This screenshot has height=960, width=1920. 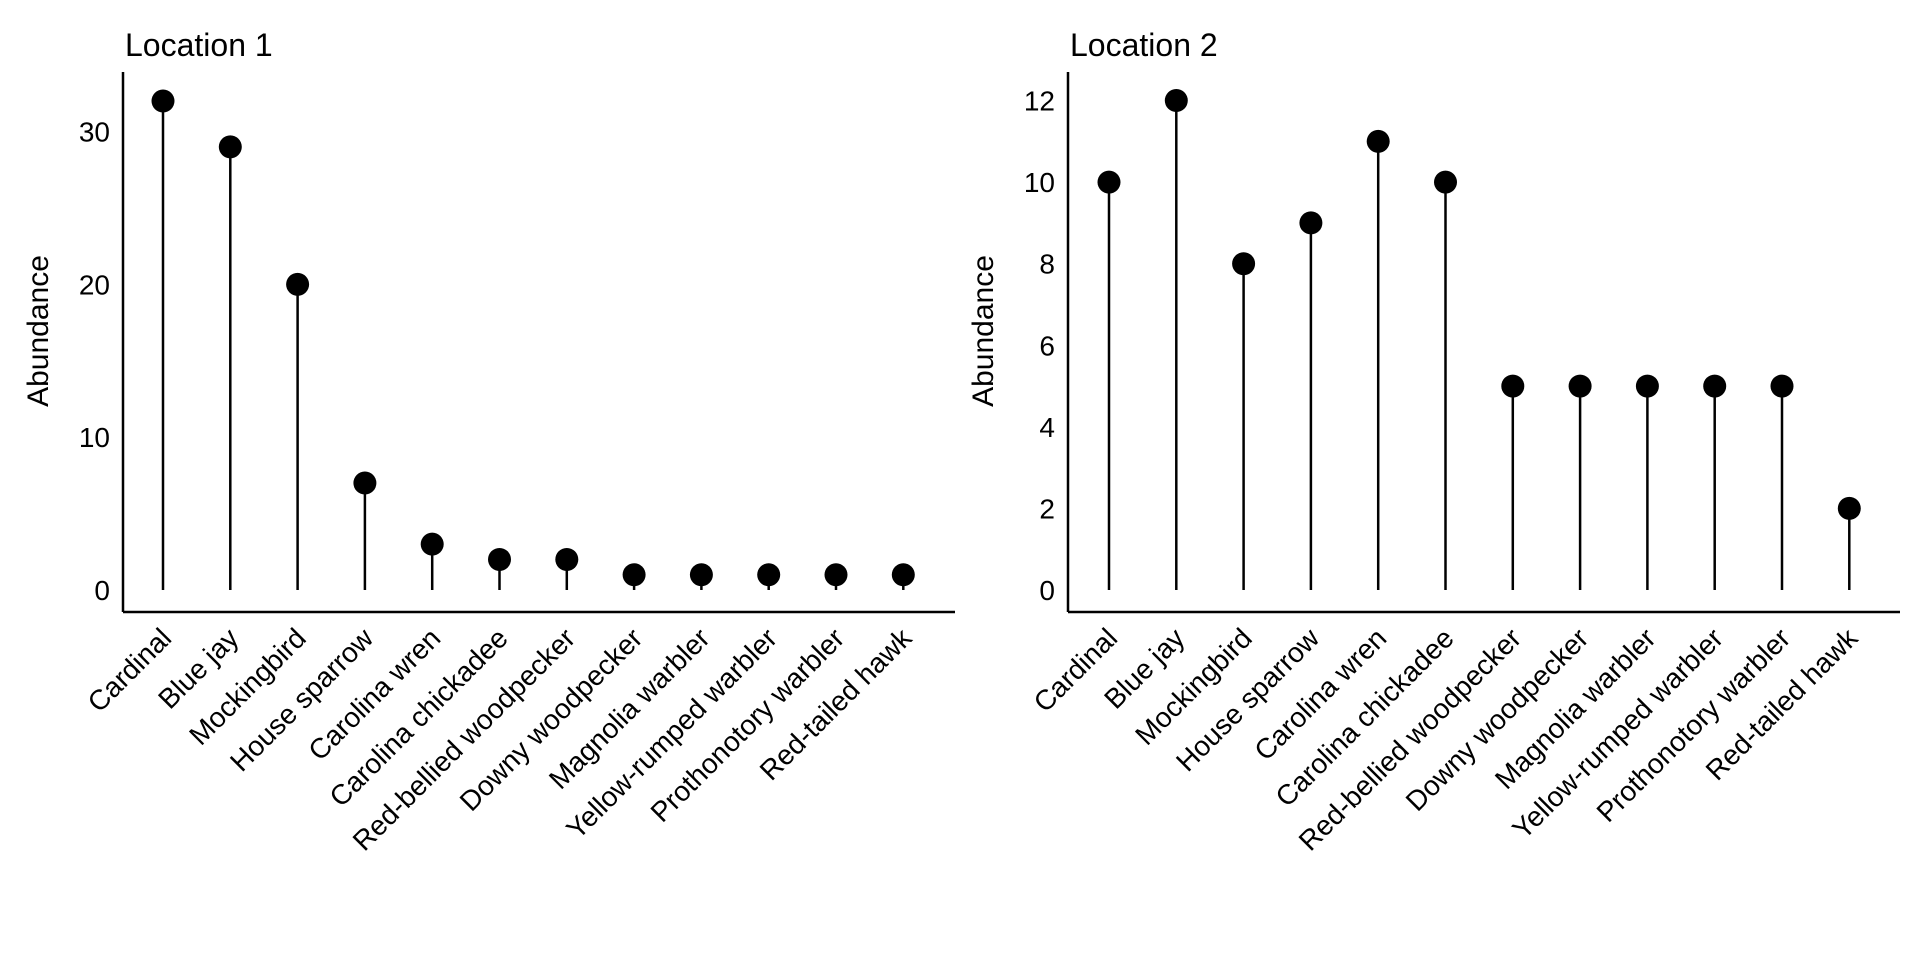 What do you see at coordinates (94, 284) in the screenshot?
I see `y-tick-label: 20` at bounding box center [94, 284].